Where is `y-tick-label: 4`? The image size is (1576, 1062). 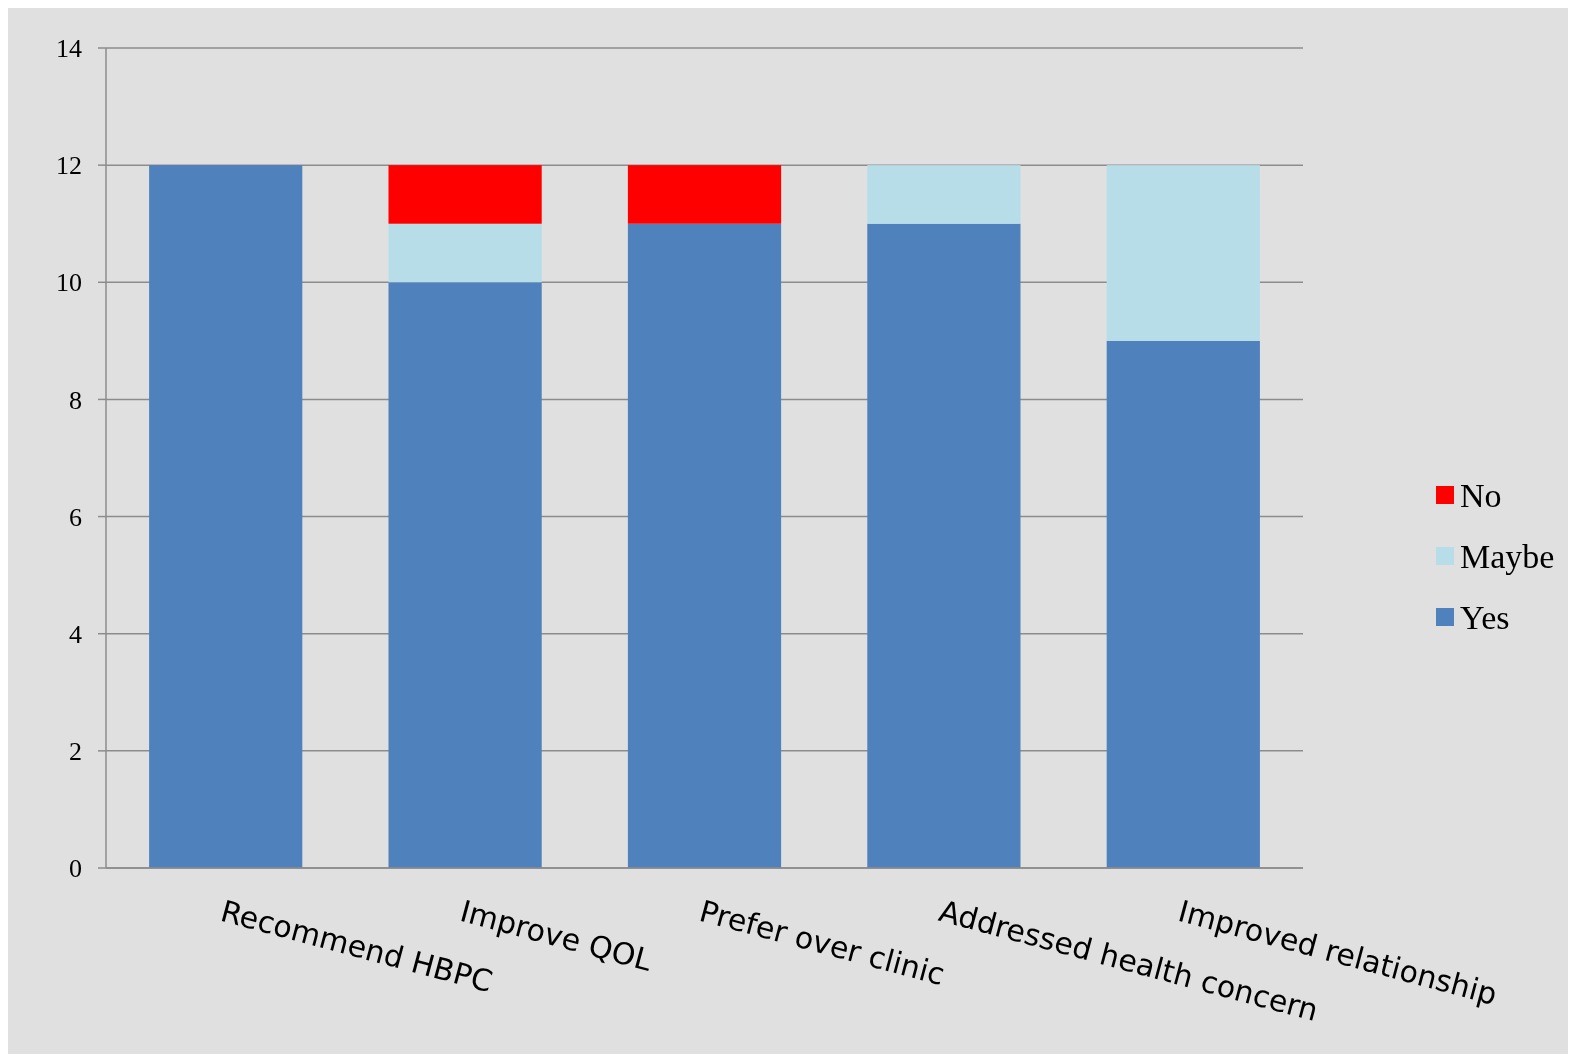
y-tick-label: 4 is located at coordinates (75, 634).